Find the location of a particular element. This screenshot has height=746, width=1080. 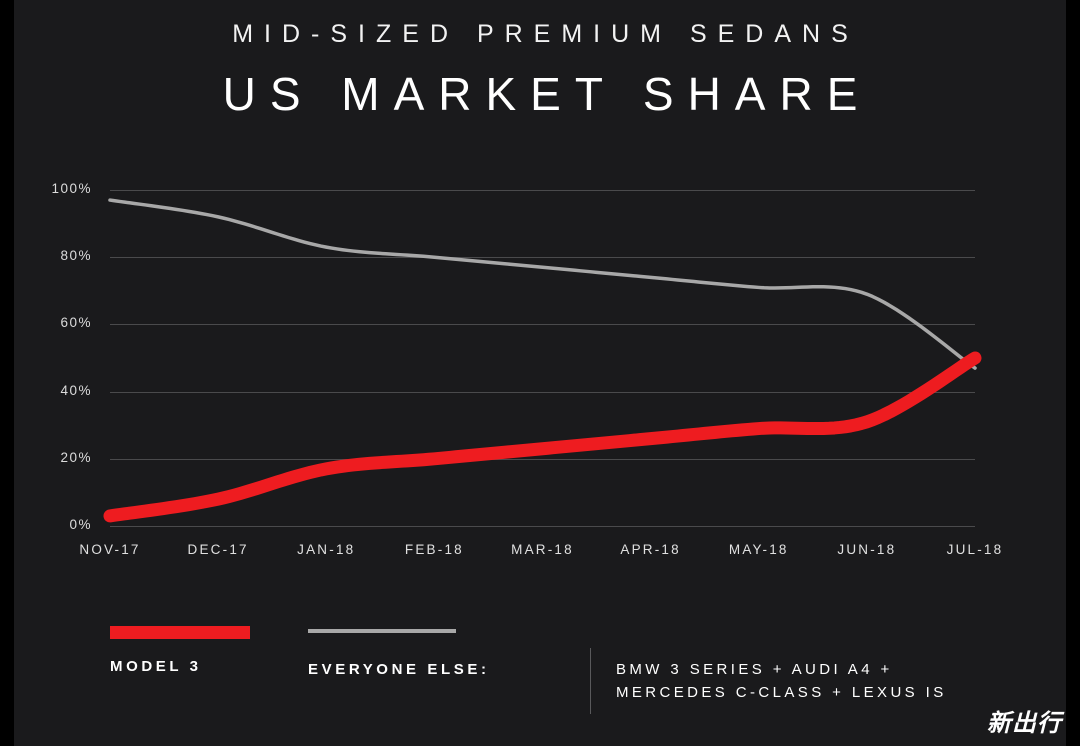

legend-swatch-everyone-else is located at coordinates (382, 631).